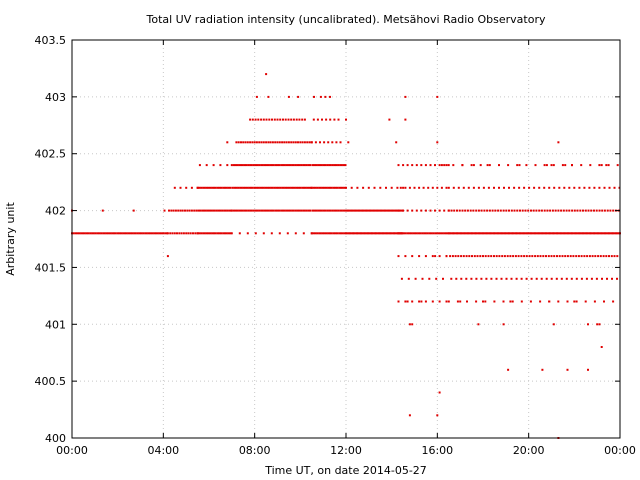 The width and height of the screenshot is (640, 480). What do you see at coordinates (345, 470) in the screenshot?
I see `x-axis-label: Time UT, on date 2014-05-27` at bounding box center [345, 470].